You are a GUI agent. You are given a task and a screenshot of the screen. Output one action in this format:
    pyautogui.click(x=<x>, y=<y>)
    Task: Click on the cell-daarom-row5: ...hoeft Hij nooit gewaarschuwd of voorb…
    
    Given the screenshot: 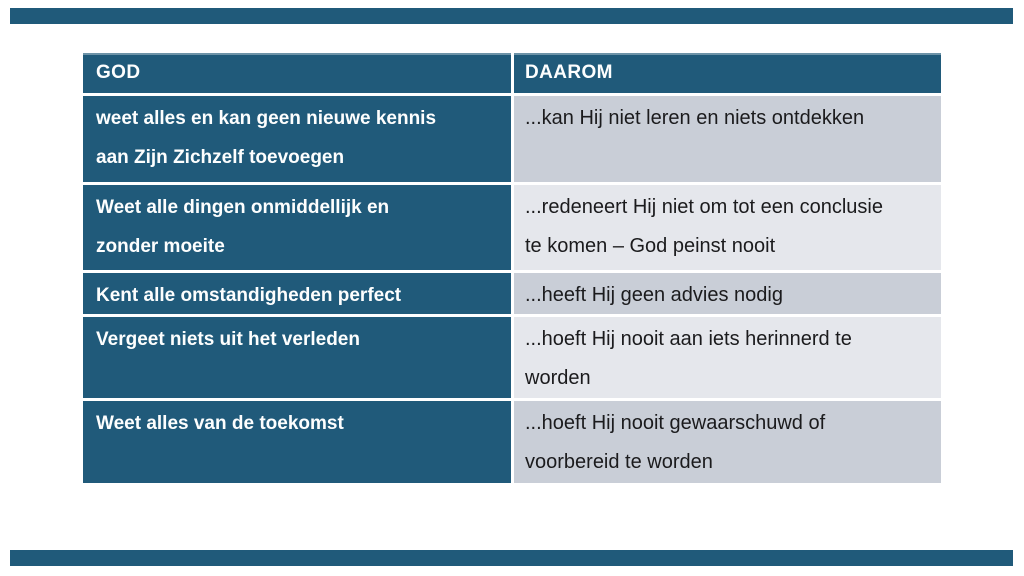 What is the action you would take?
    pyautogui.click(x=727, y=442)
    